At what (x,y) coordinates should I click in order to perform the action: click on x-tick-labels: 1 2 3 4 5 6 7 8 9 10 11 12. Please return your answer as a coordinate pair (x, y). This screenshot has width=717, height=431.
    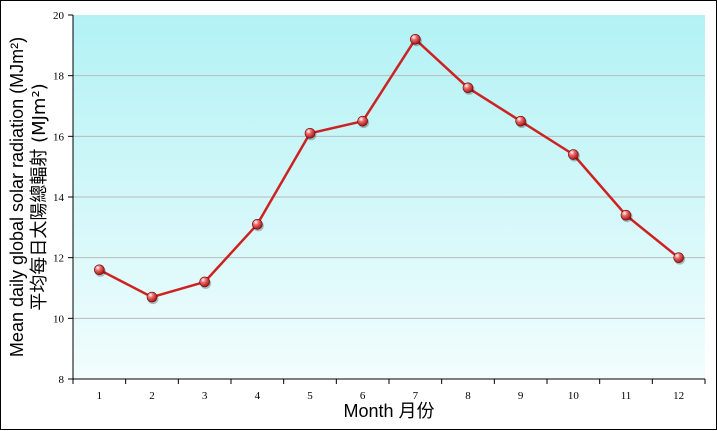
    Looking at the image, I should click on (391, 396).